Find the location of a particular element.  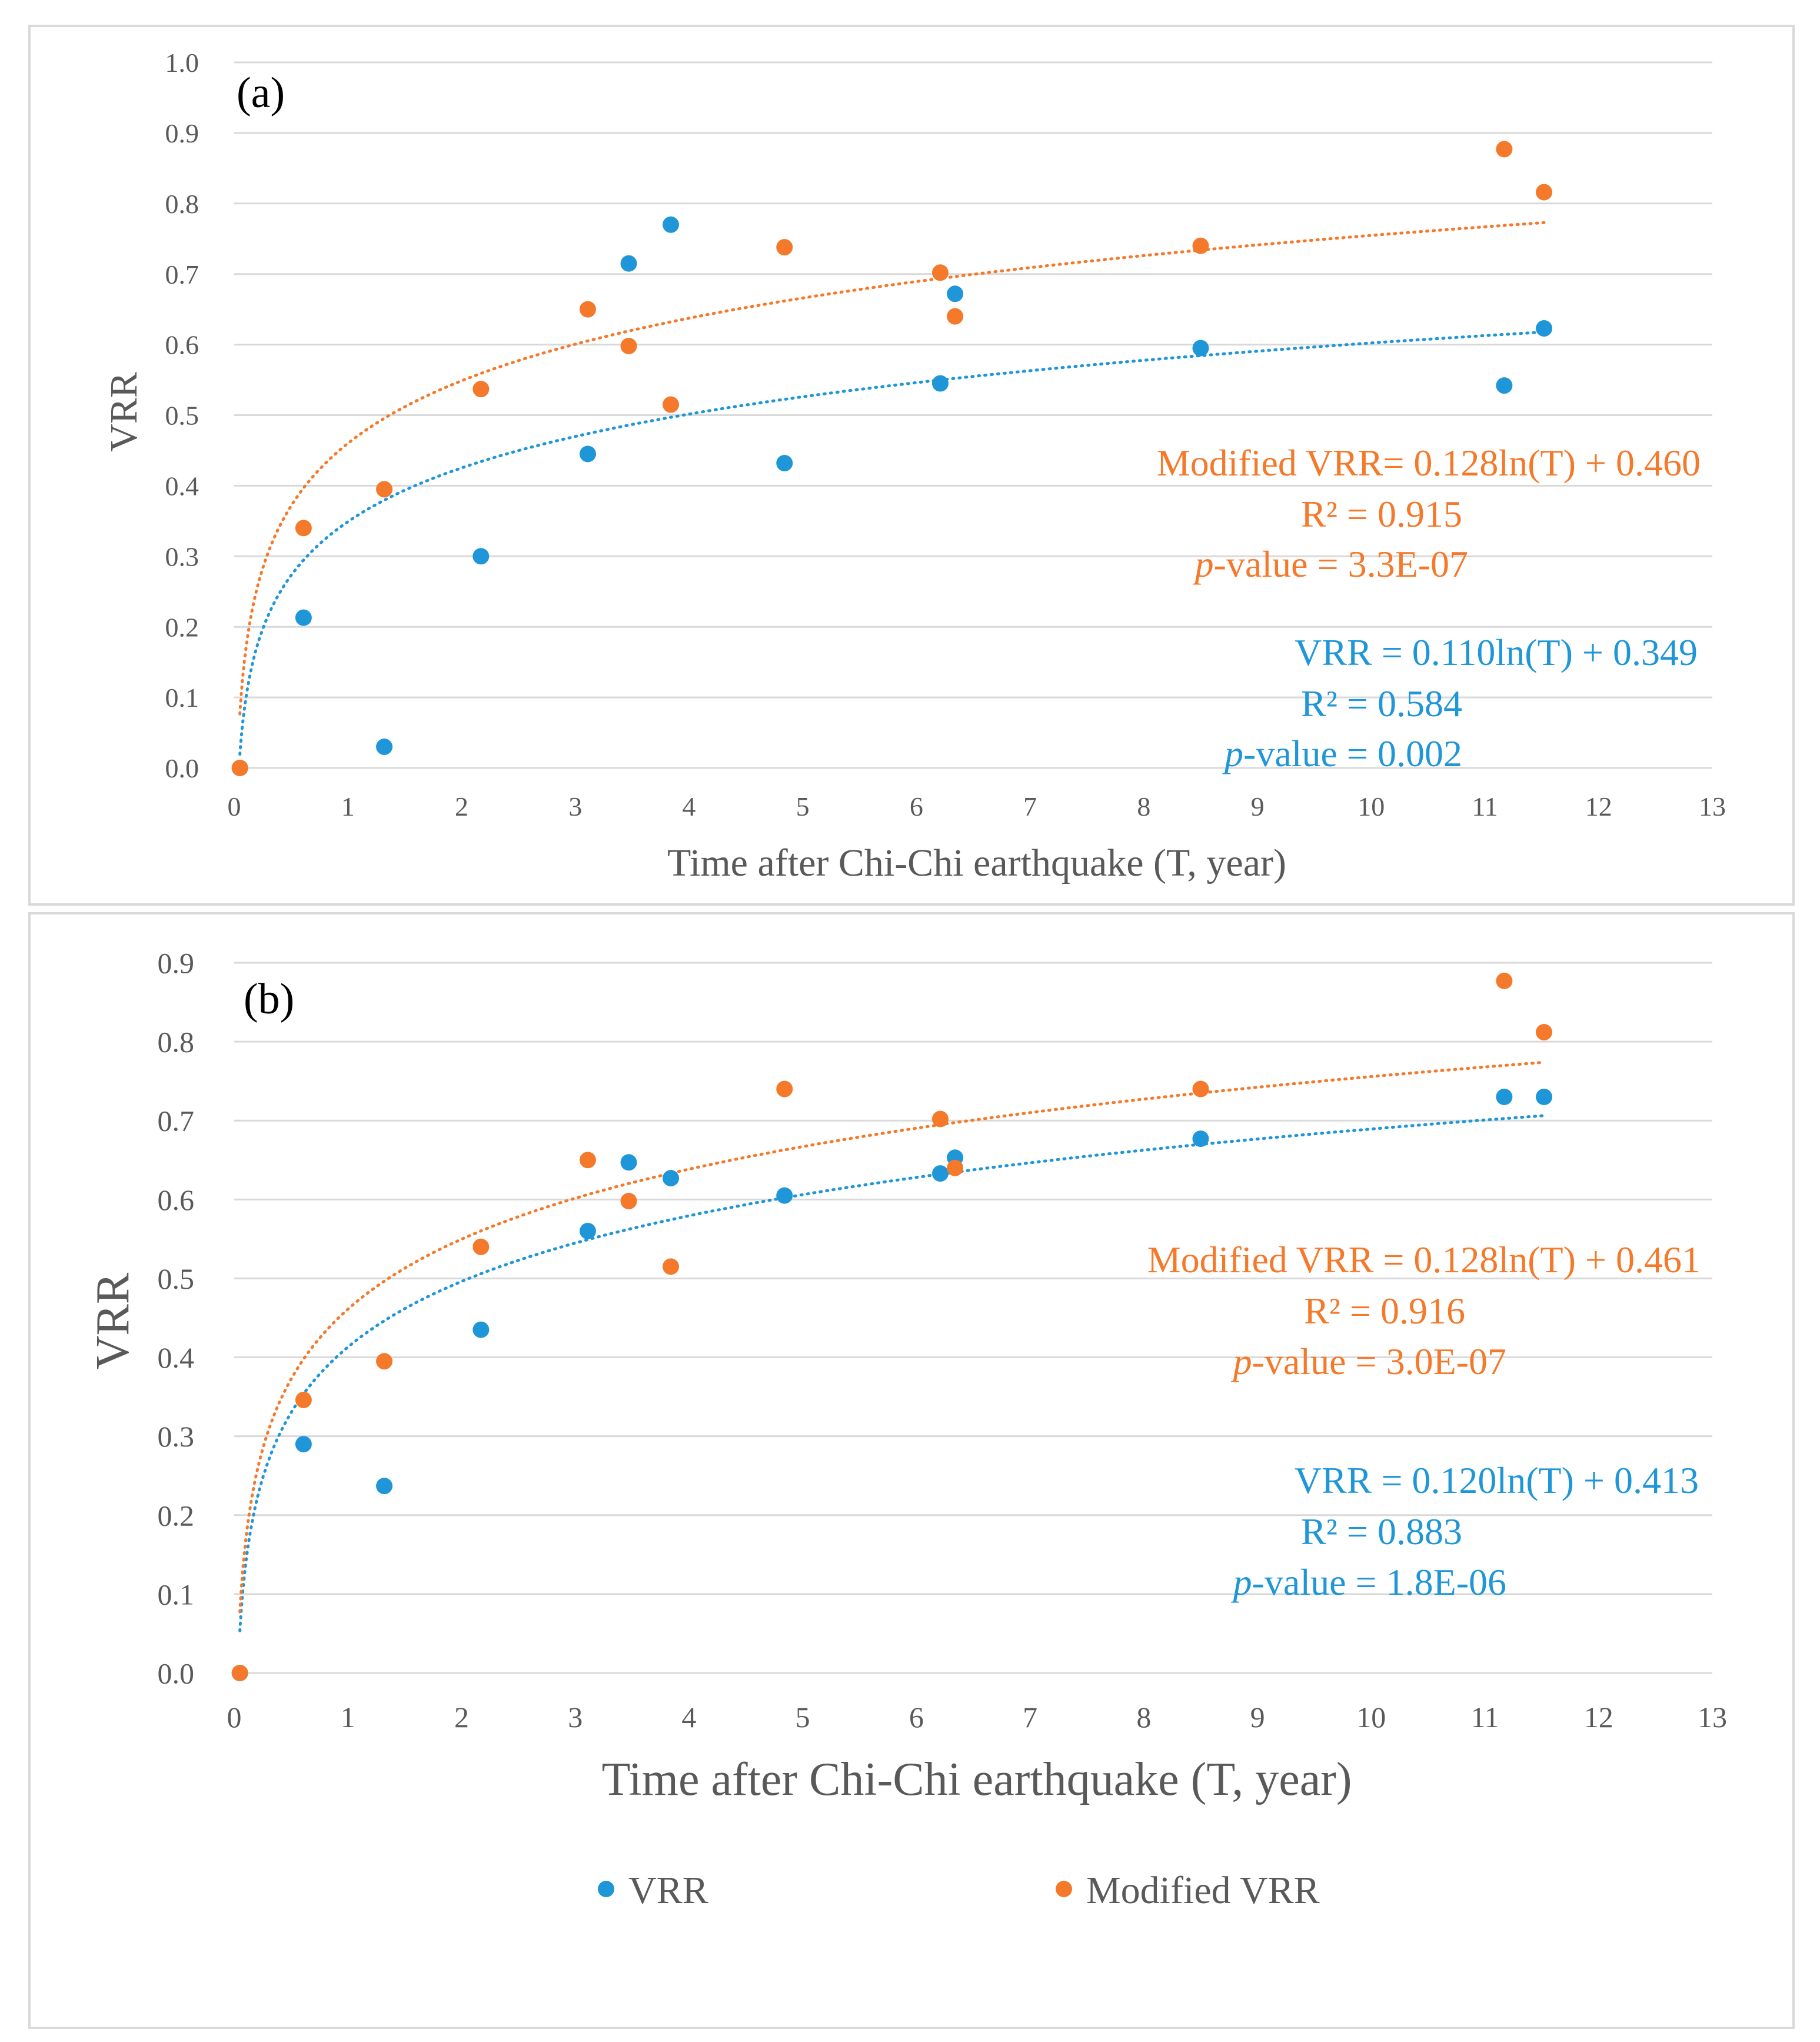

legend-vrr-label: VRR is located at coordinates (668, 1890).